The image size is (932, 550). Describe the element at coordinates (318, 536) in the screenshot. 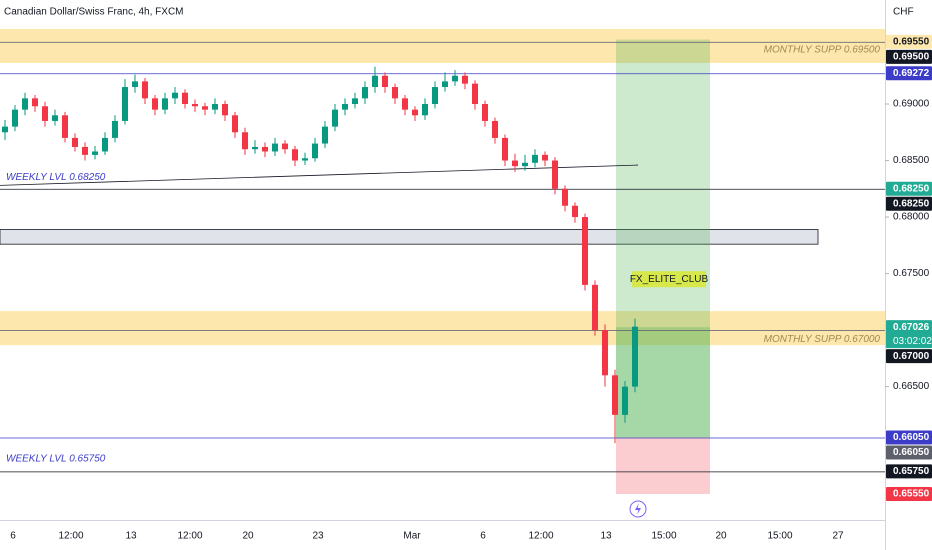

I see `x-tick-label: 23` at that location.